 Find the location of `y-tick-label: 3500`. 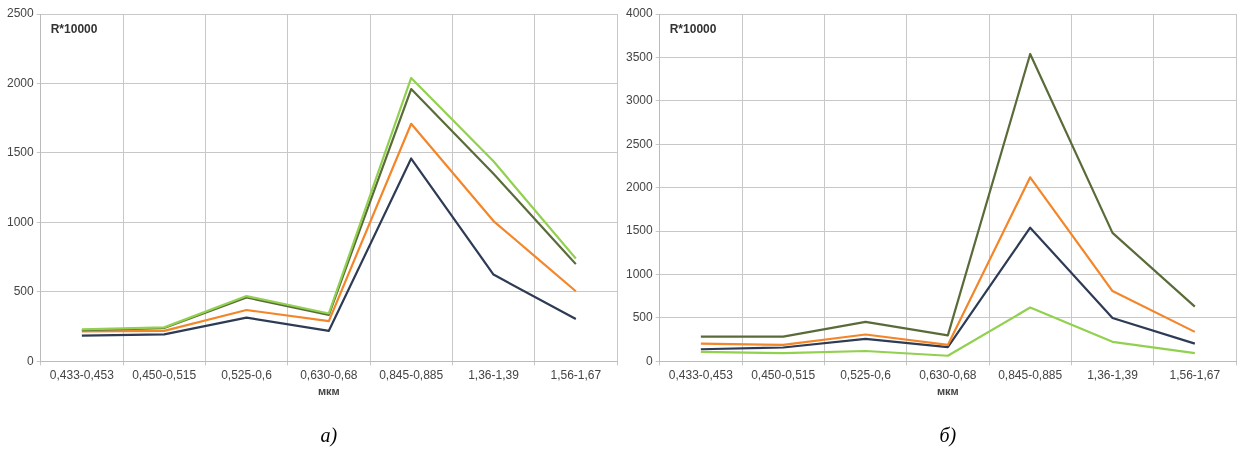

y-tick-label: 3500 is located at coordinates (639, 56).